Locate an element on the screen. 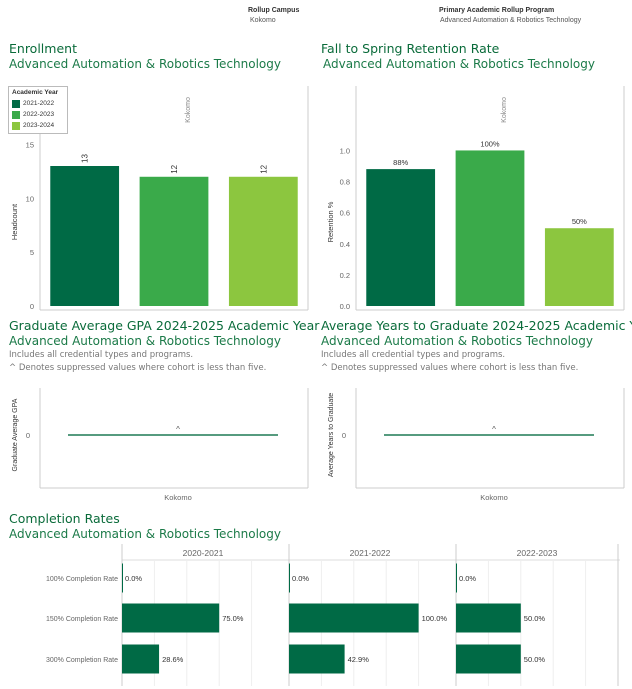 The image size is (632, 689). retention-bar-2023-2024 is located at coordinates (579, 267).